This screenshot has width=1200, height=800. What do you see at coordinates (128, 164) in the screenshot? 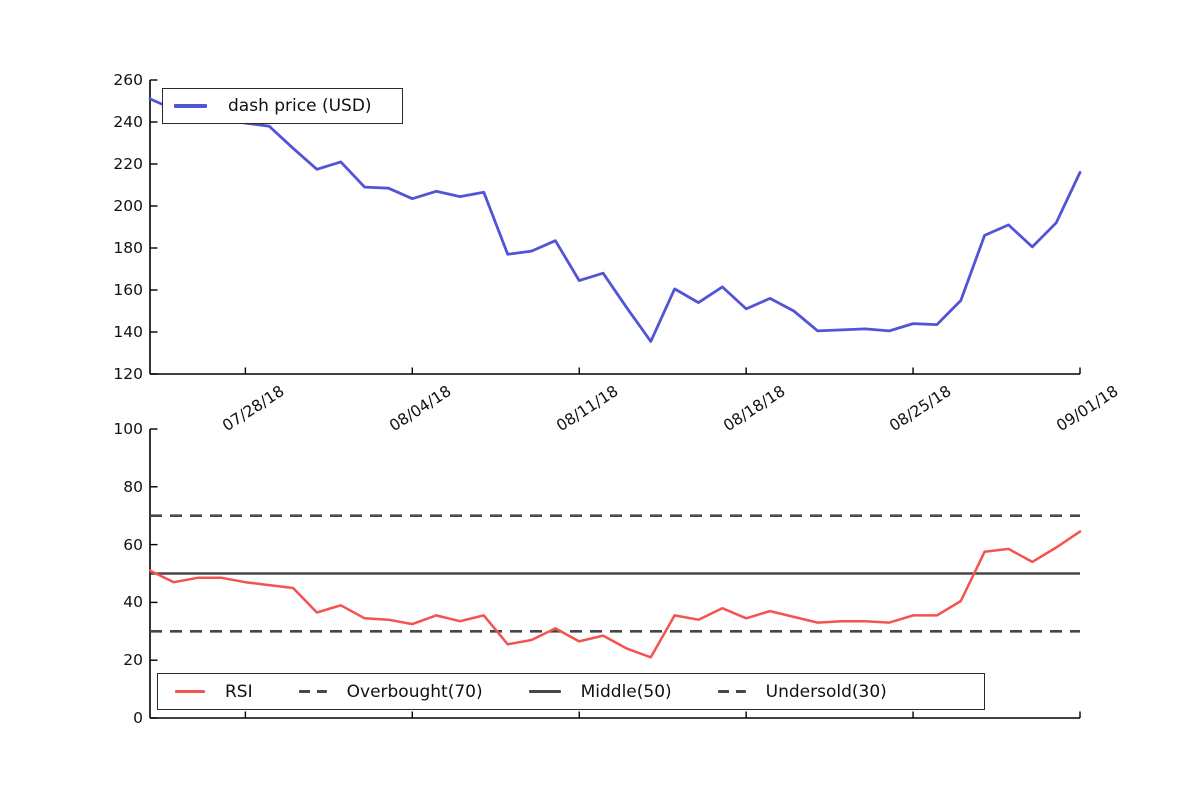
I see `price-ytick-220: 220` at bounding box center [128, 164].